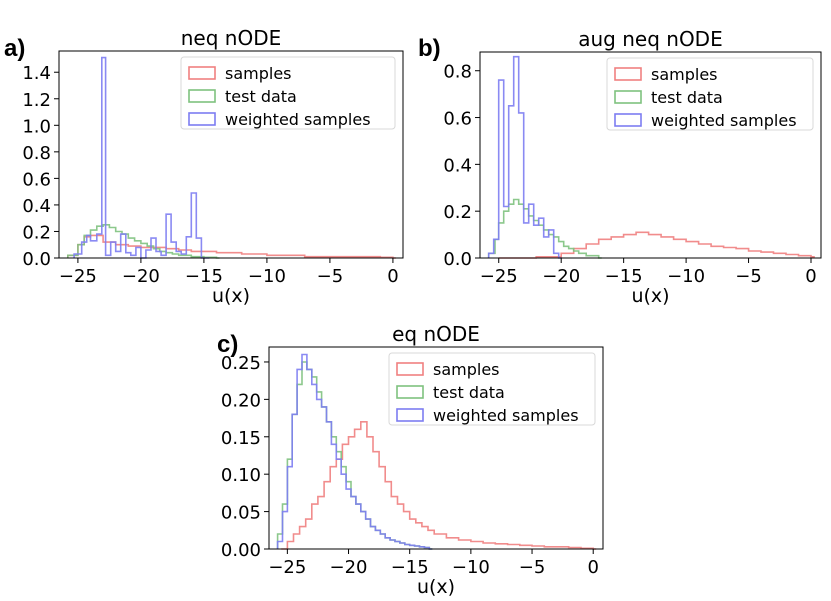  Describe the element at coordinates (241, 475) in the screenshot. I see `y-tick-label: 0.10` at that location.